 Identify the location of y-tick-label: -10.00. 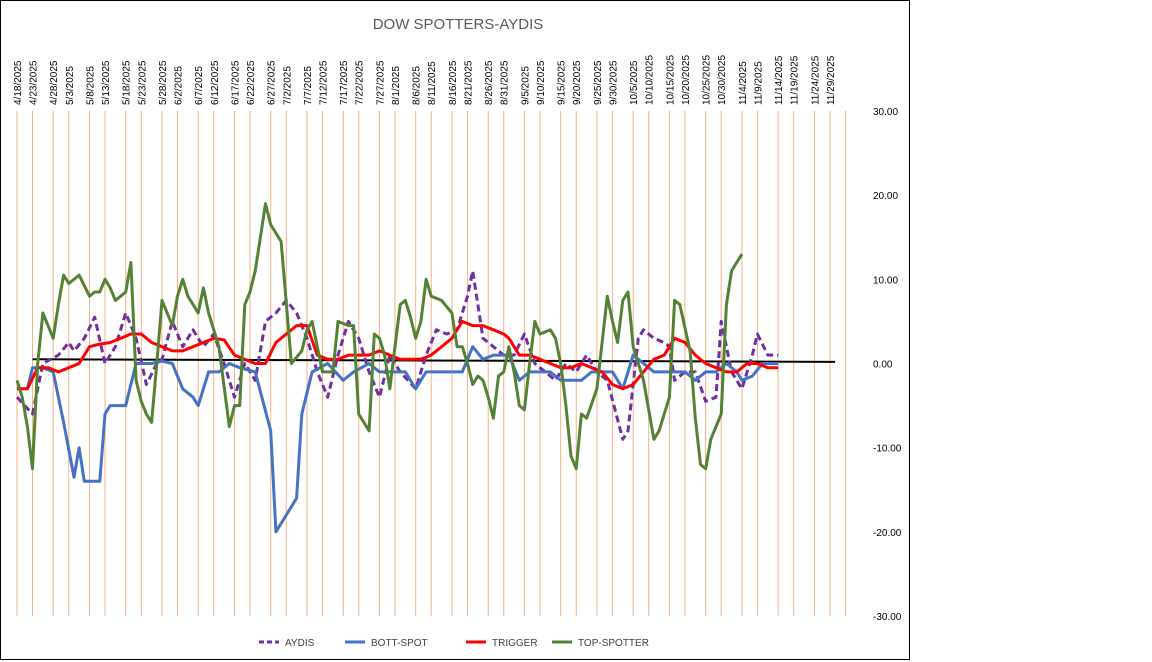
(887, 449).